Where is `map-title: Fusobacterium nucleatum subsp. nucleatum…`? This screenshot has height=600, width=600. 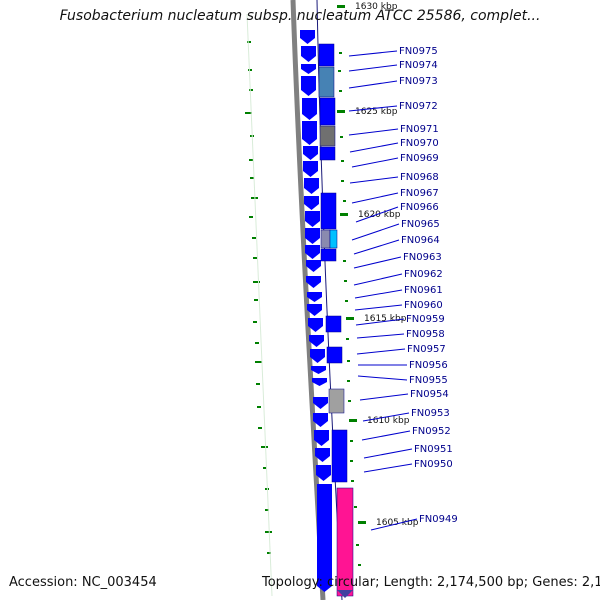
map-title: Fusobacterium nucleatum subsp. nucleatum… is located at coordinates (300, 16).